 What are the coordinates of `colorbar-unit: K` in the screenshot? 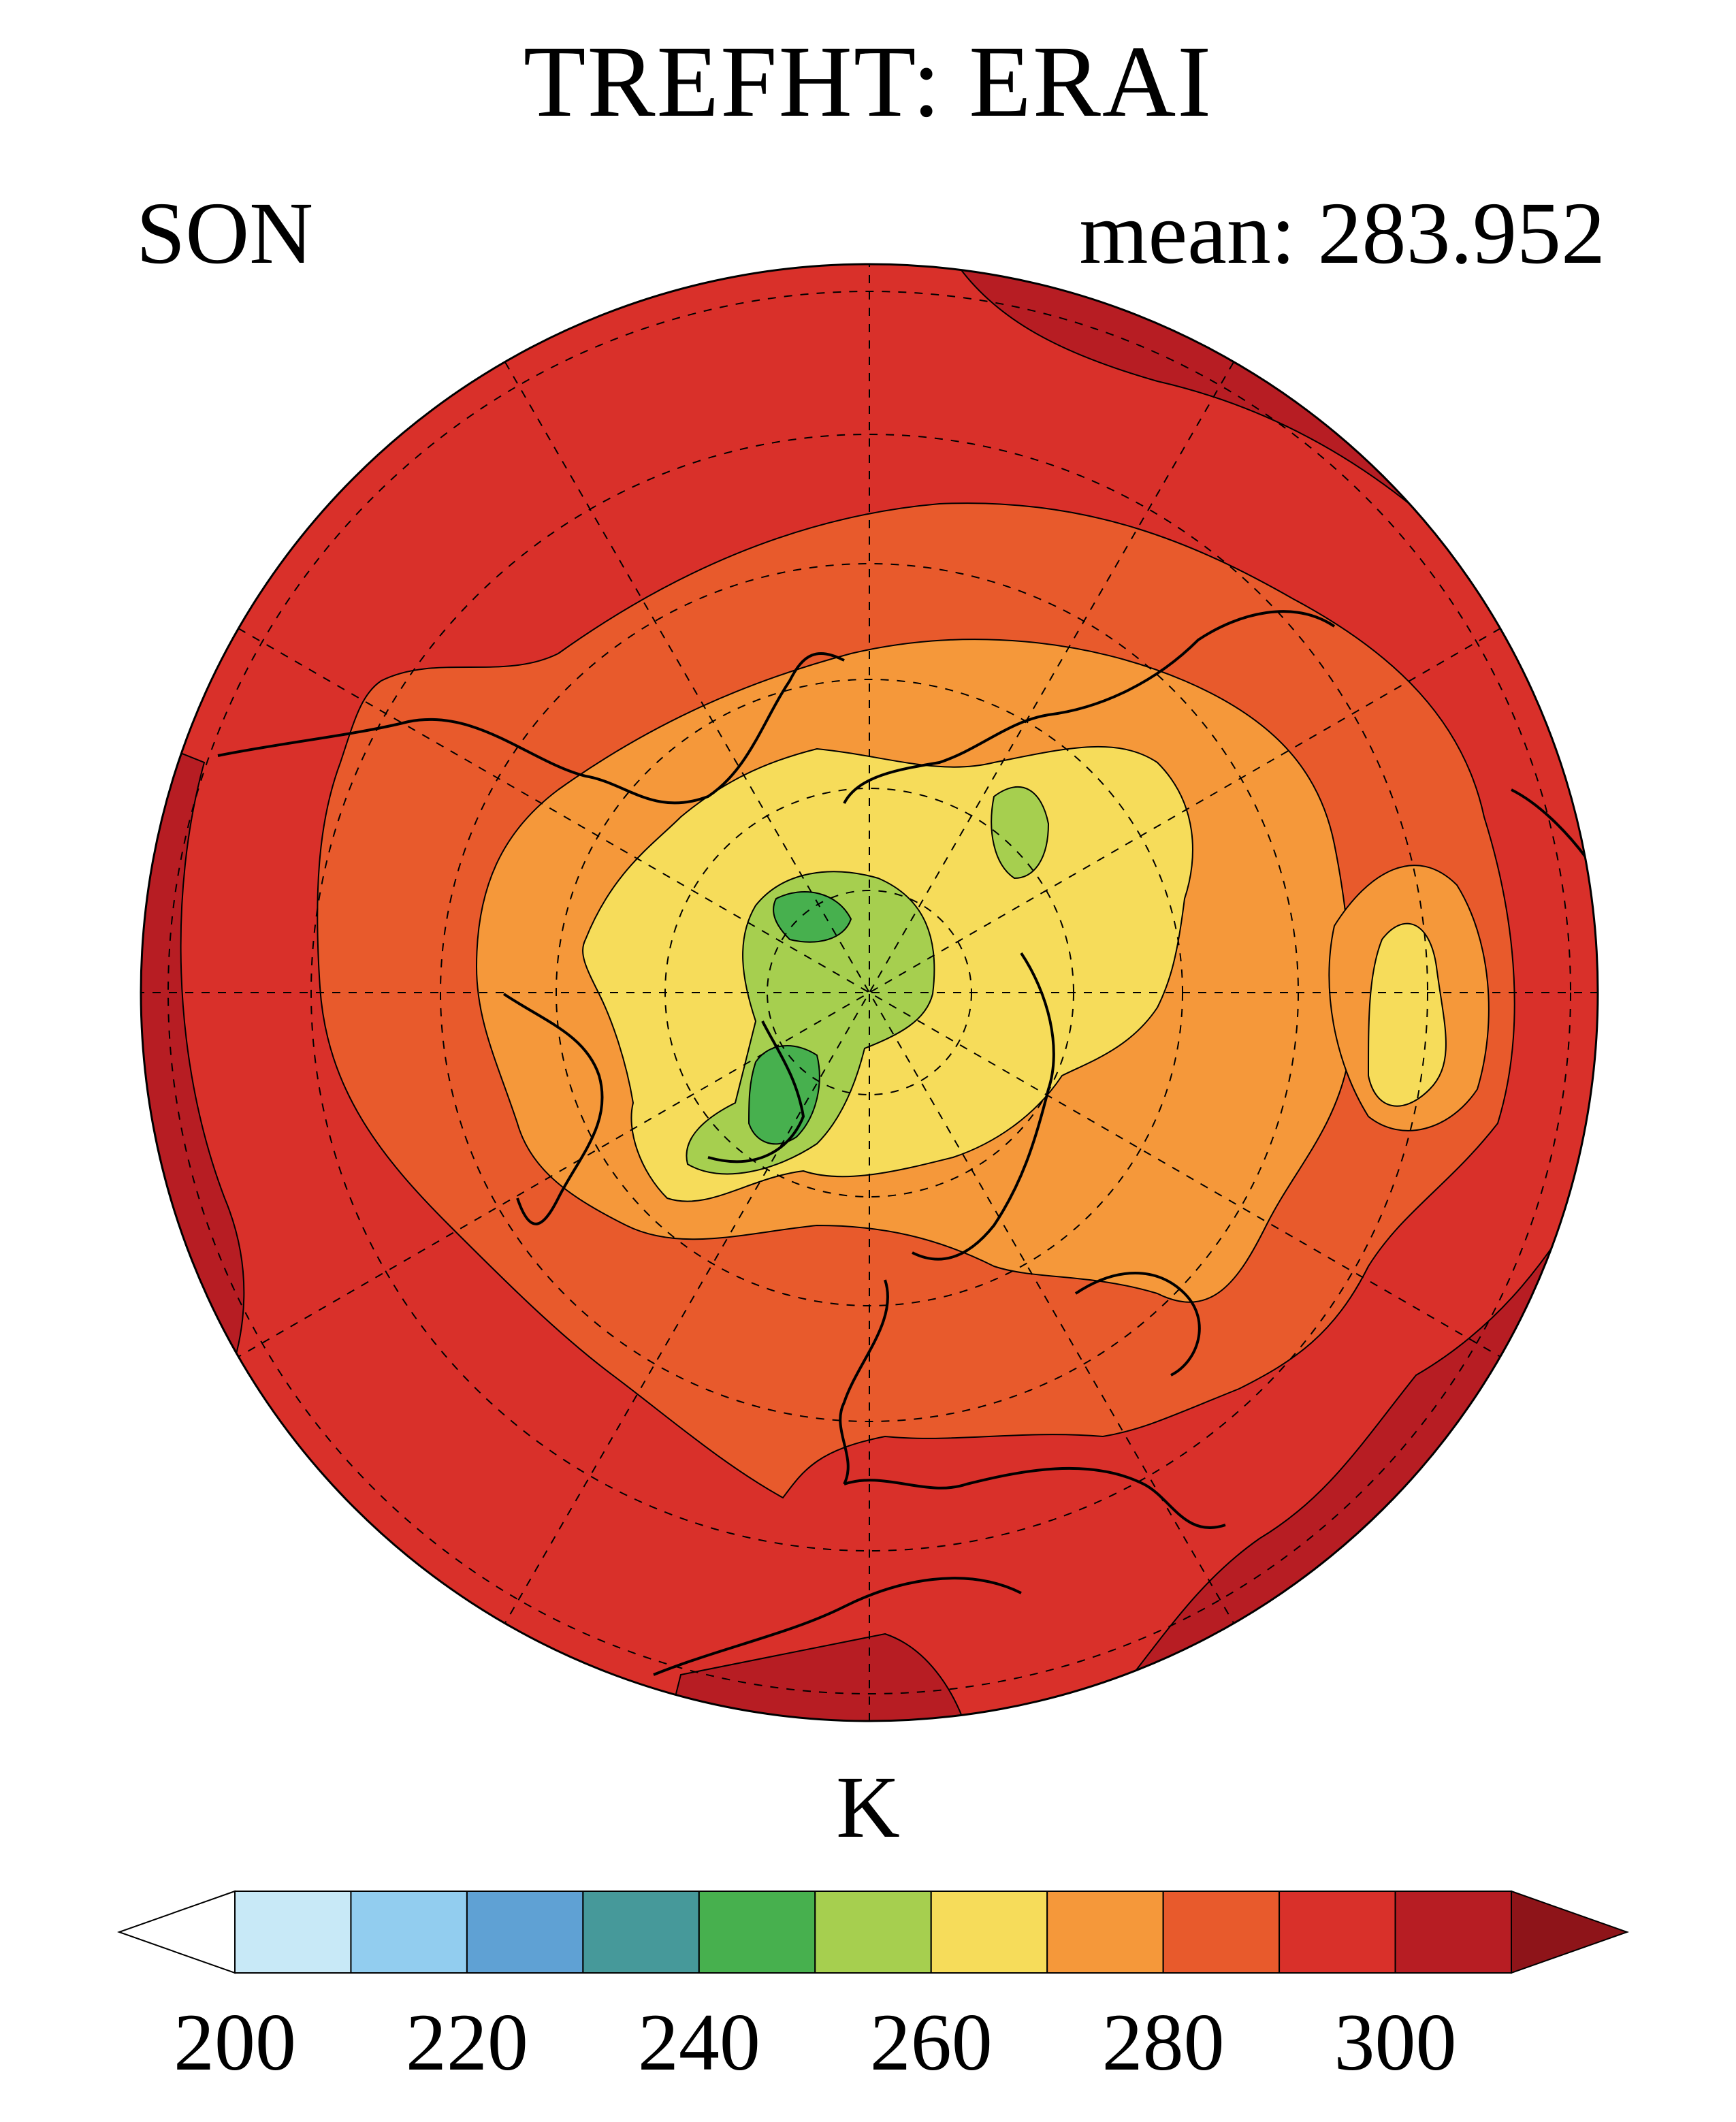 It's located at (868, 1807).